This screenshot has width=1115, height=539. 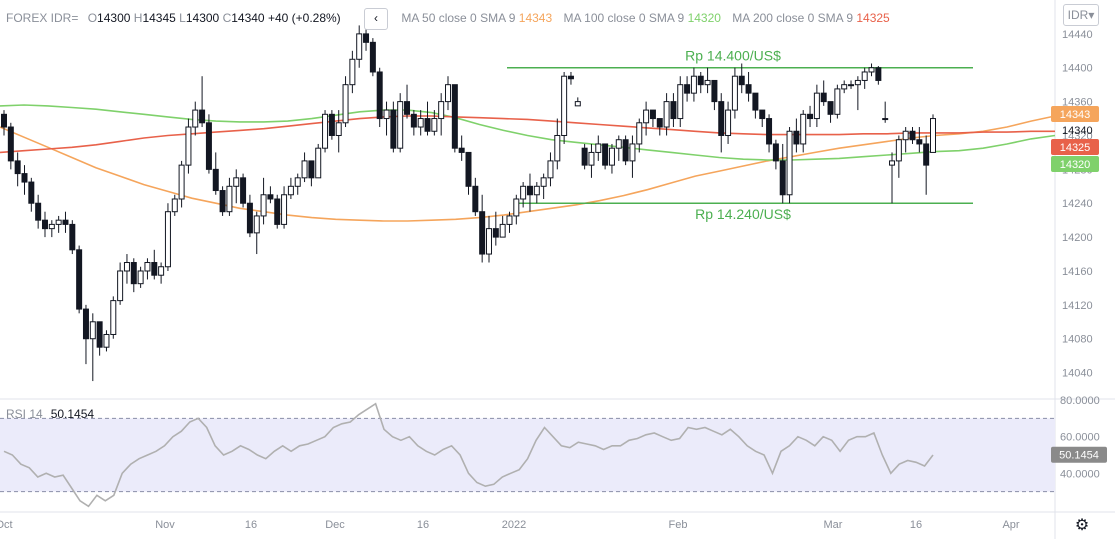 What do you see at coordinates (182, 18) in the screenshot?
I see `low-label: L` at bounding box center [182, 18].